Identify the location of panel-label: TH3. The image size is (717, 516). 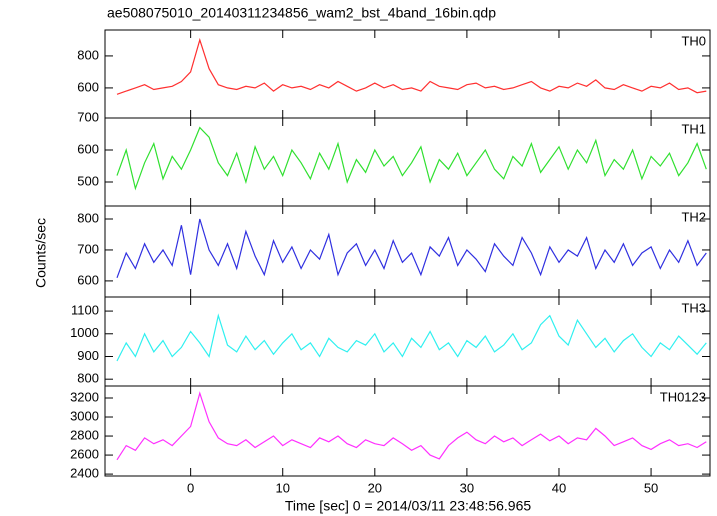
(693, 307).